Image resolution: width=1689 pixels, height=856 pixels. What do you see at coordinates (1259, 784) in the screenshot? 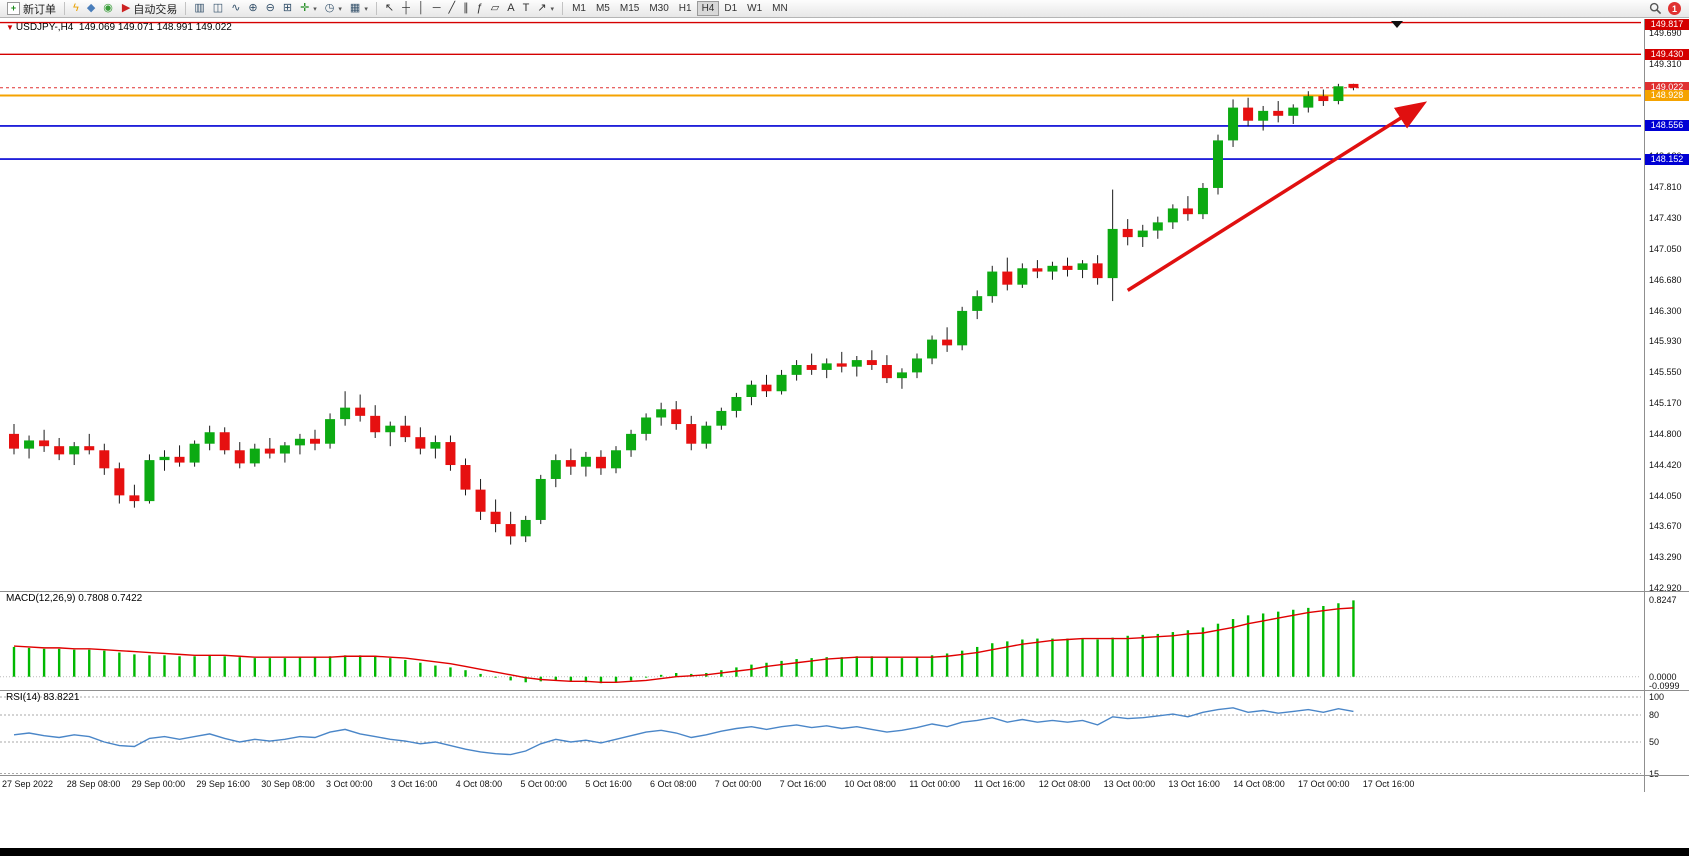
I see `time-axis-label: 14 Oct 08:00` at bounding box center [1259, 784].